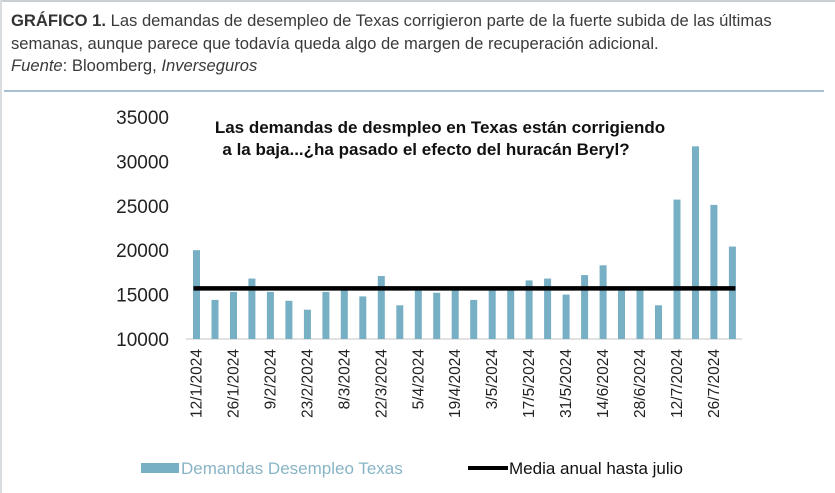 The height and width of the screenshot is (493, 835). I want to click on legend-bar-swatch, so click(160, 468).